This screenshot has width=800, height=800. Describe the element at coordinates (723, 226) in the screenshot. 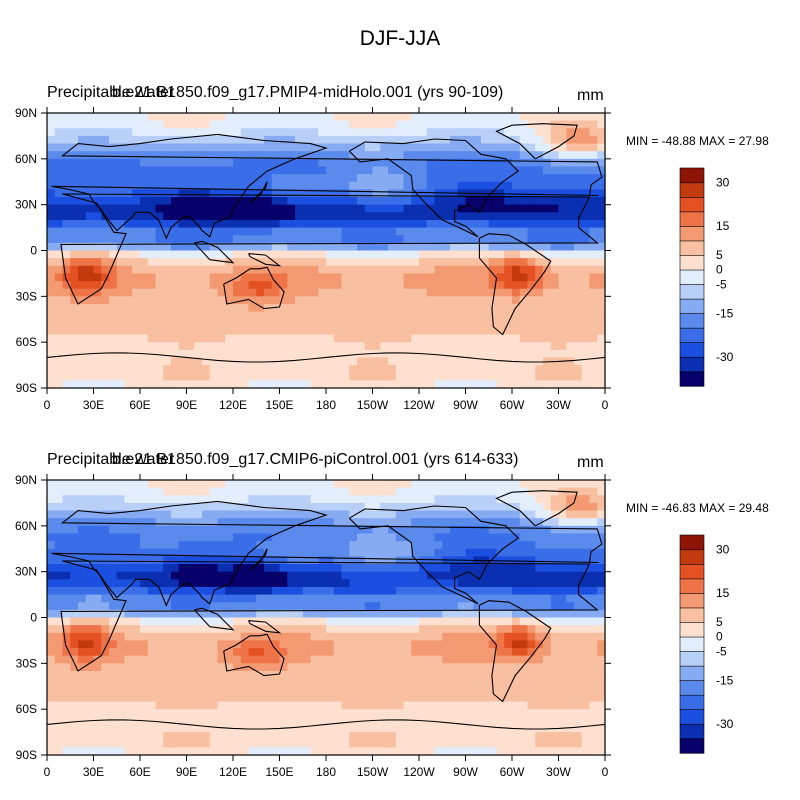

I see `colorbar-label: 15` at that location.